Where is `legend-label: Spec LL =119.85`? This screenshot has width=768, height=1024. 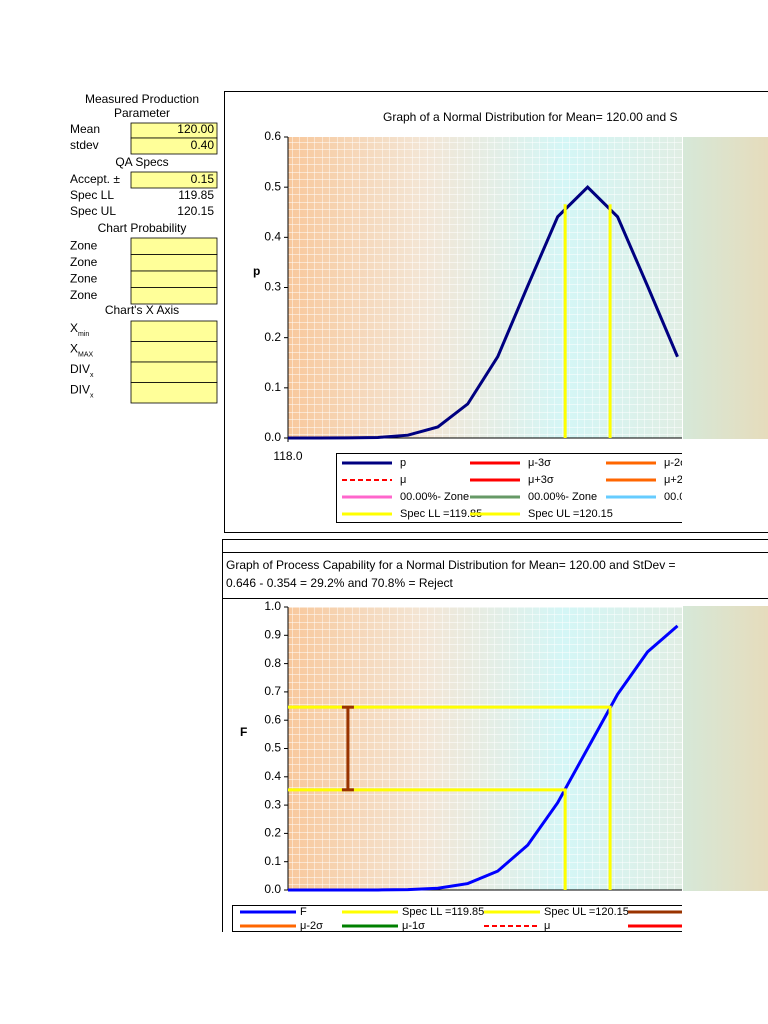 legend-label: Spec LL =119.85 is located at coordinates (443, 912).